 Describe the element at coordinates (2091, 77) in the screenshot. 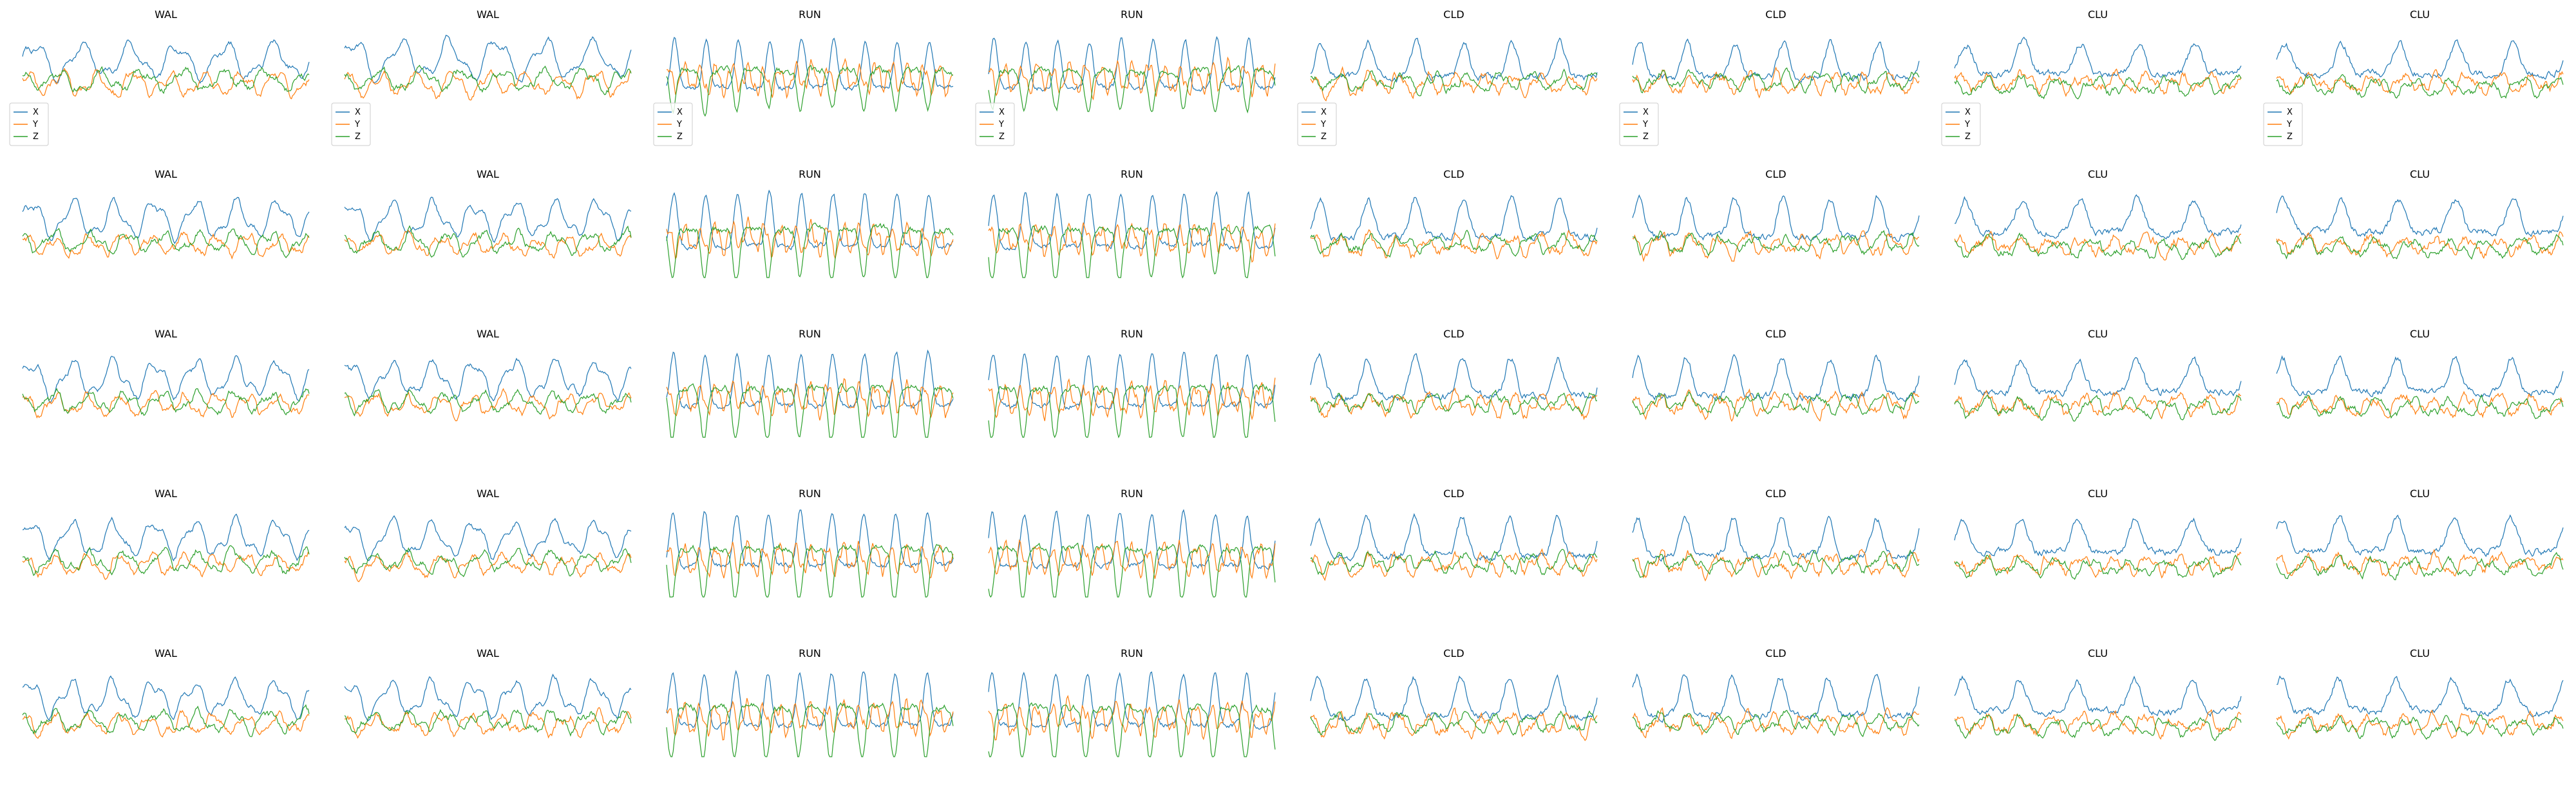

I see `panel-0-6: CLU XYZ` at that location.